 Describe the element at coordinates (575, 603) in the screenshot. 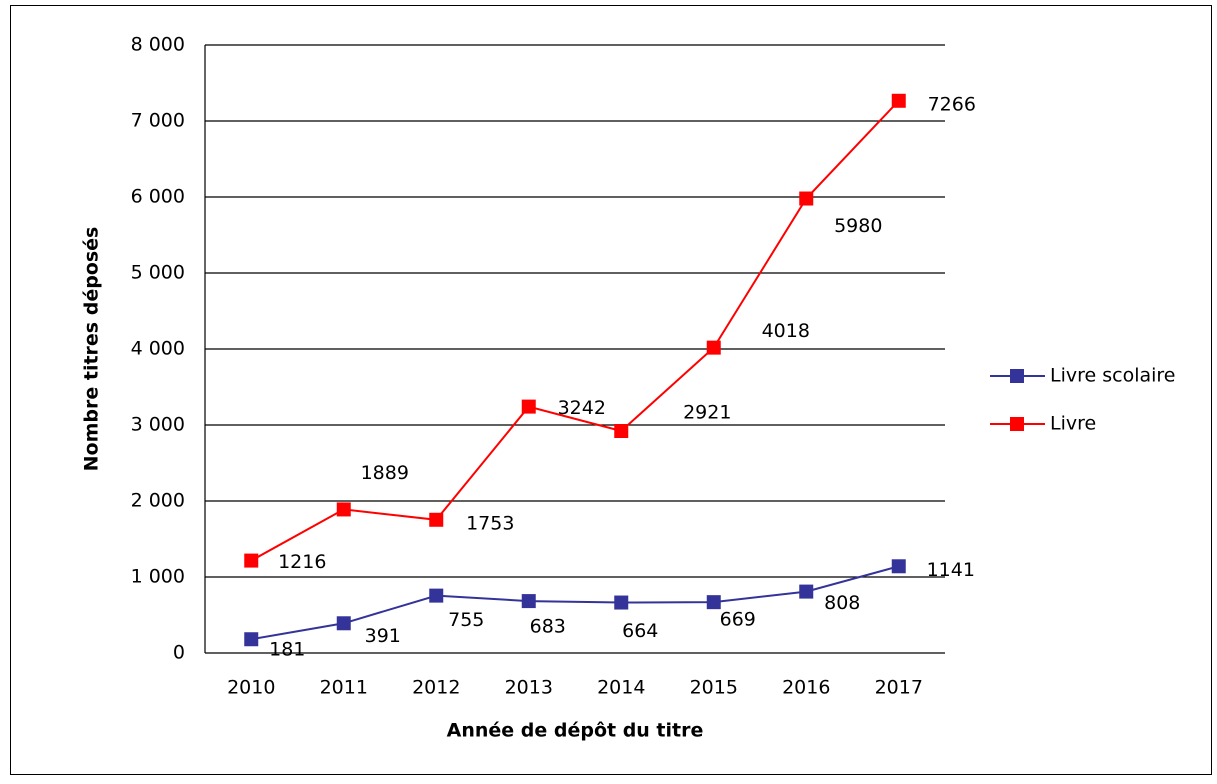

I see `series-line` at that location.